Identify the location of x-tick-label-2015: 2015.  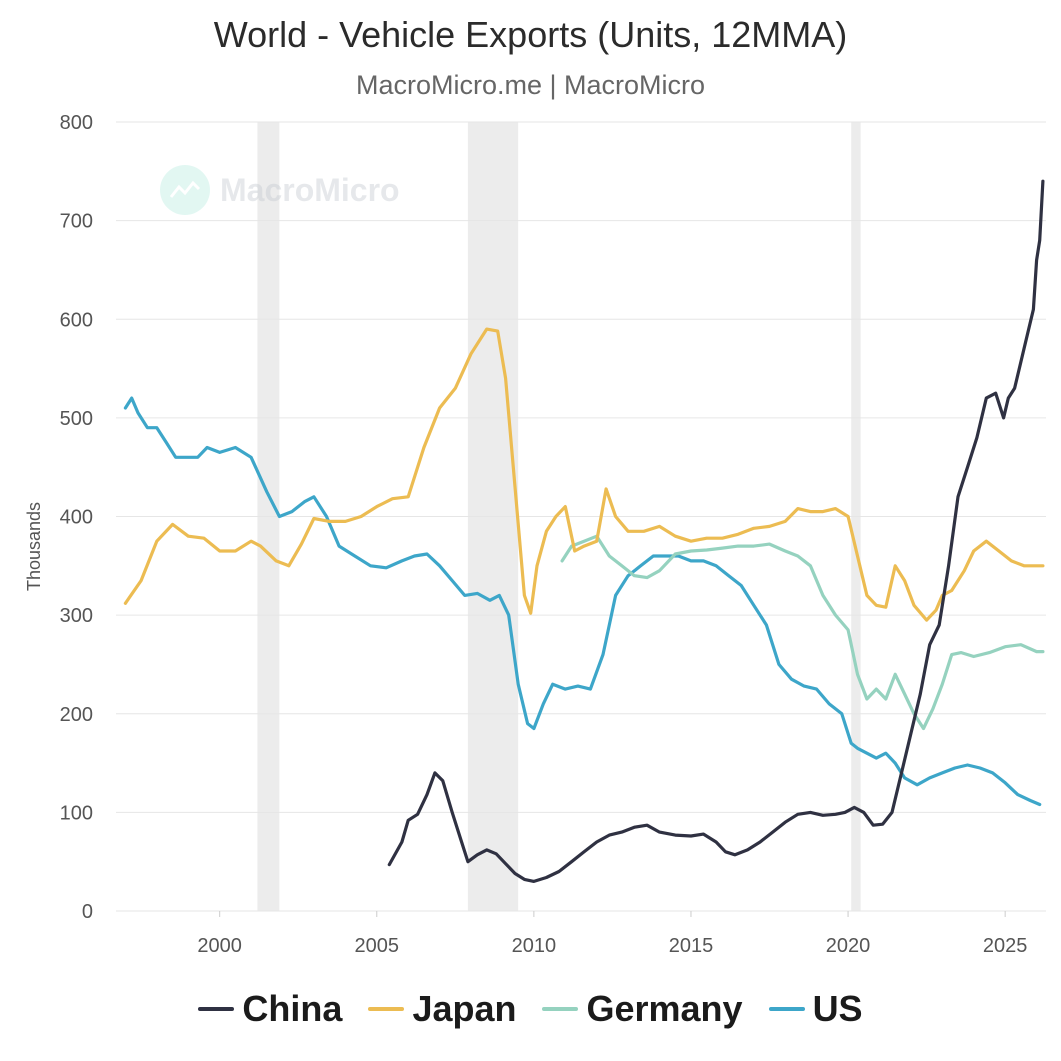
(691, 946).